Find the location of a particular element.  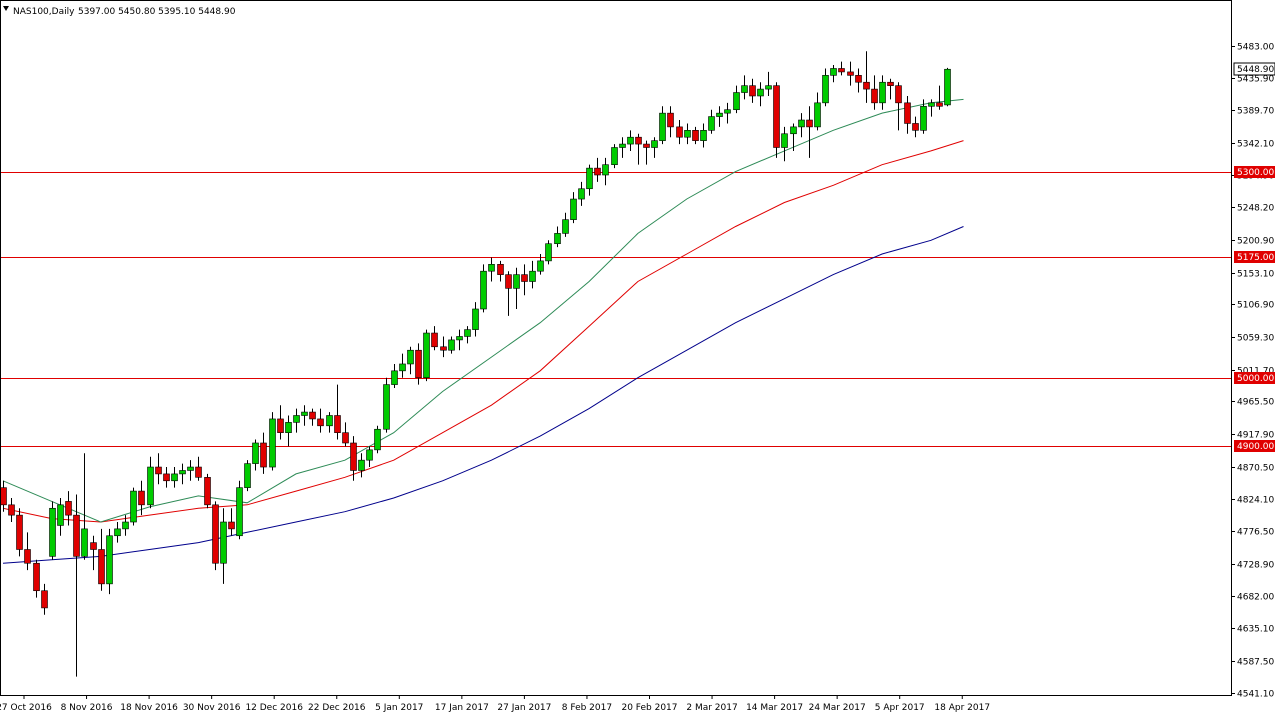

date-tick-label: 14 Mar 2017 is located at coordinates (774, 708).